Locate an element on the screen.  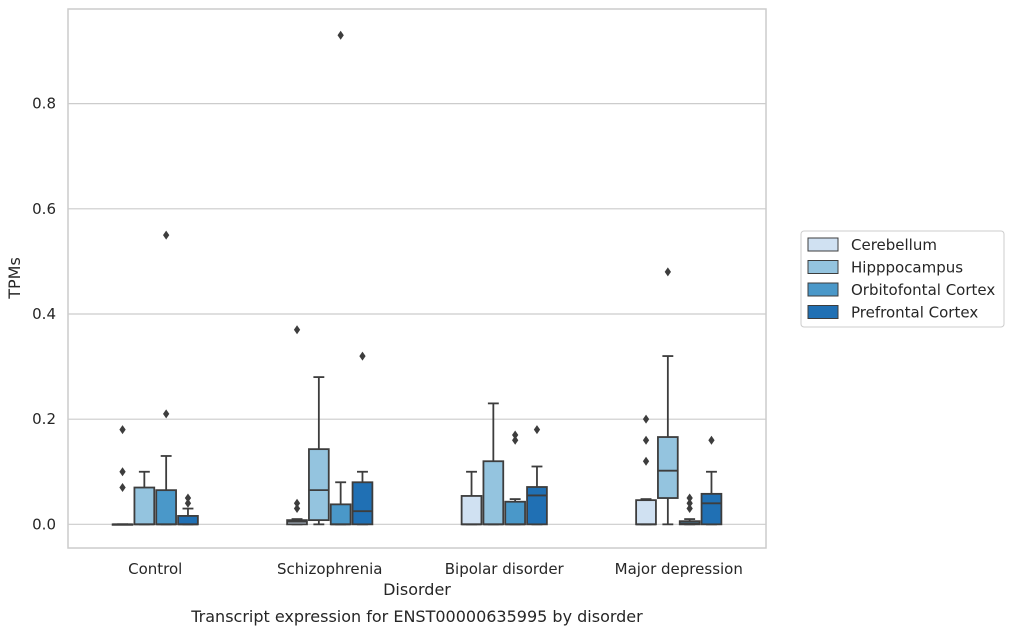
x-tick-label: Major depression is located at coordinates (679, 569).